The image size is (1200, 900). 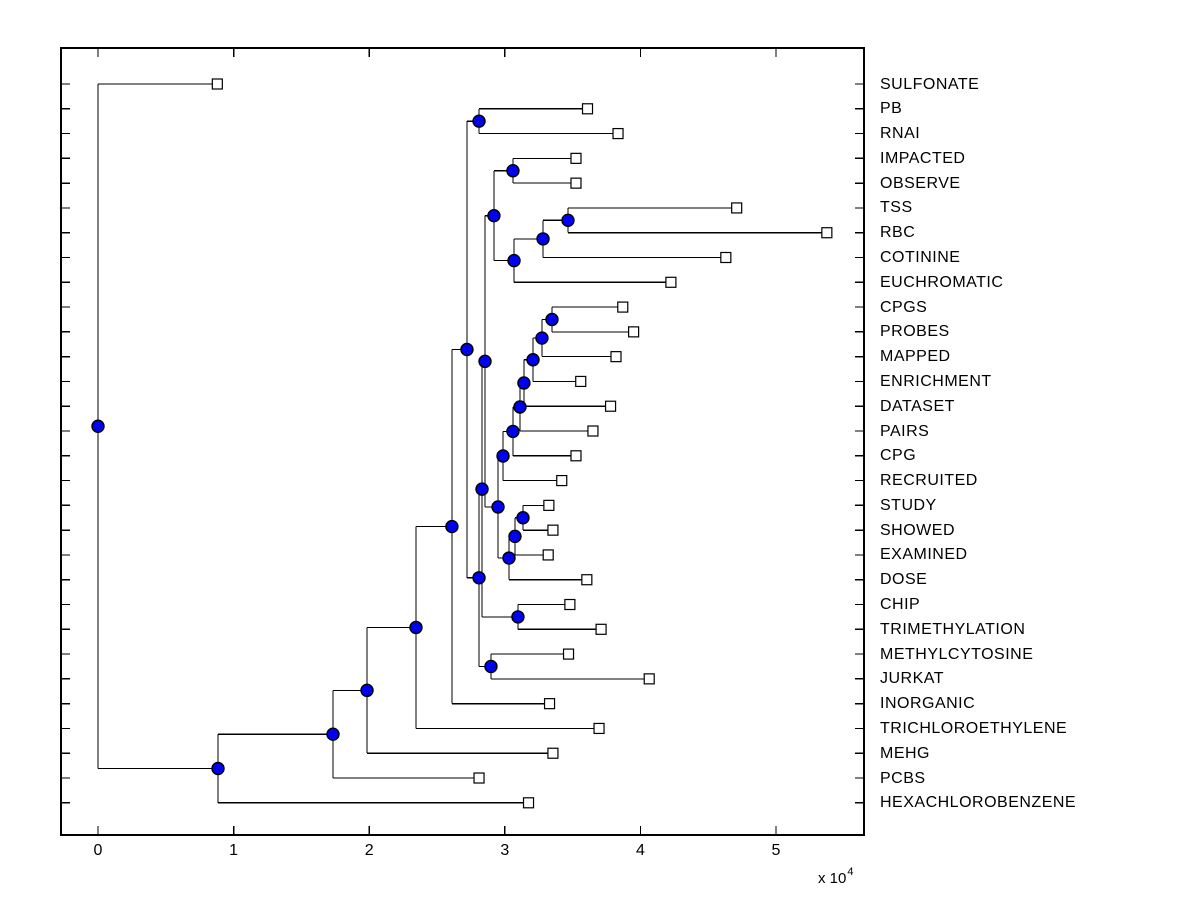 What do you see at coordinates (485, 361) in the screenshot?
I see `branch-marker-x` at bounding box center [485, 361].